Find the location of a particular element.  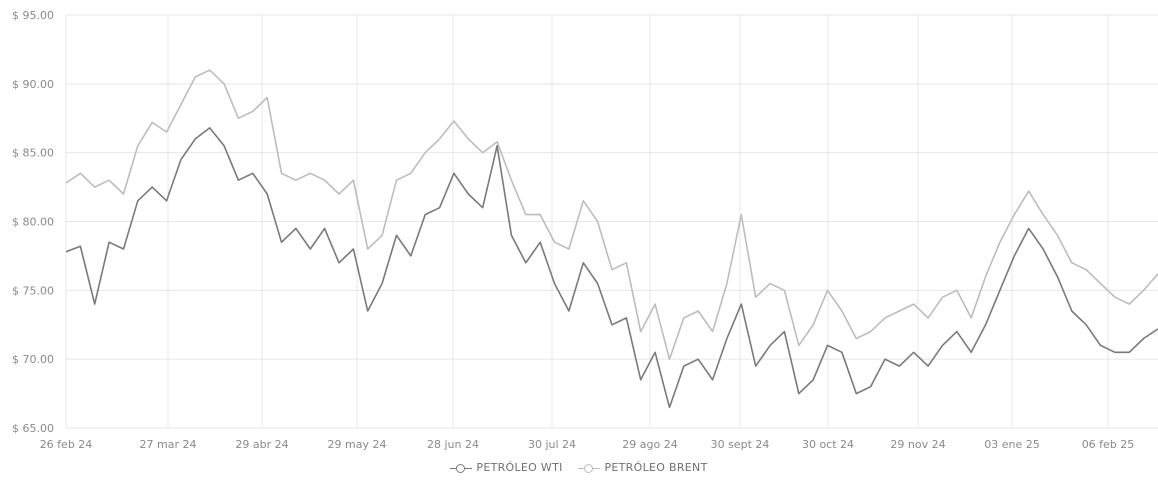

y-tick-label: $ 65.00 is located at coordinates (33, 428).